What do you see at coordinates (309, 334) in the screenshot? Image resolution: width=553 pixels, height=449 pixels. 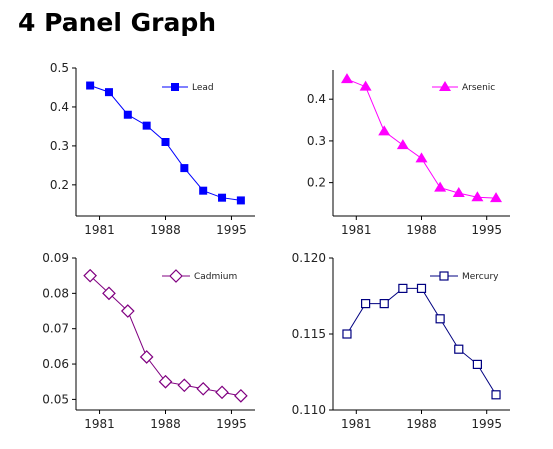 I see `y-tick-label: 0.115` at bounding box center [309, 334].